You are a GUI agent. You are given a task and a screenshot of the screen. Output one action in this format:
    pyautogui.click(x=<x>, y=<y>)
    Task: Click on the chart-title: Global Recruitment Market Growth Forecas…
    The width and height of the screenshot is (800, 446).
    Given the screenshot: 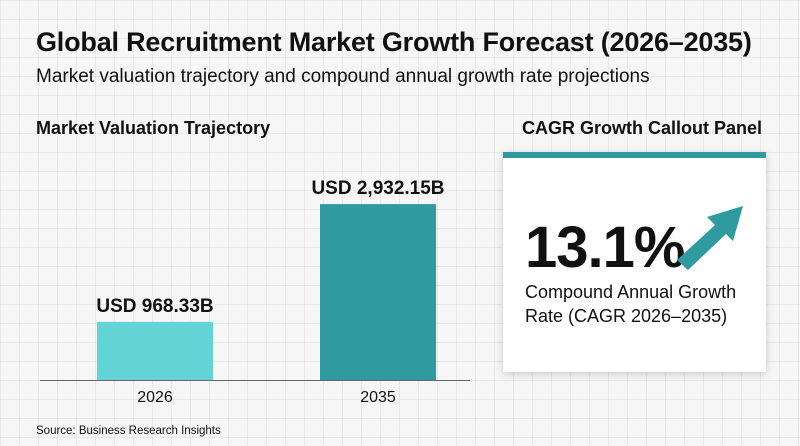 What is the action you would take?
    pyautogui.click(x=394, y=42)
    